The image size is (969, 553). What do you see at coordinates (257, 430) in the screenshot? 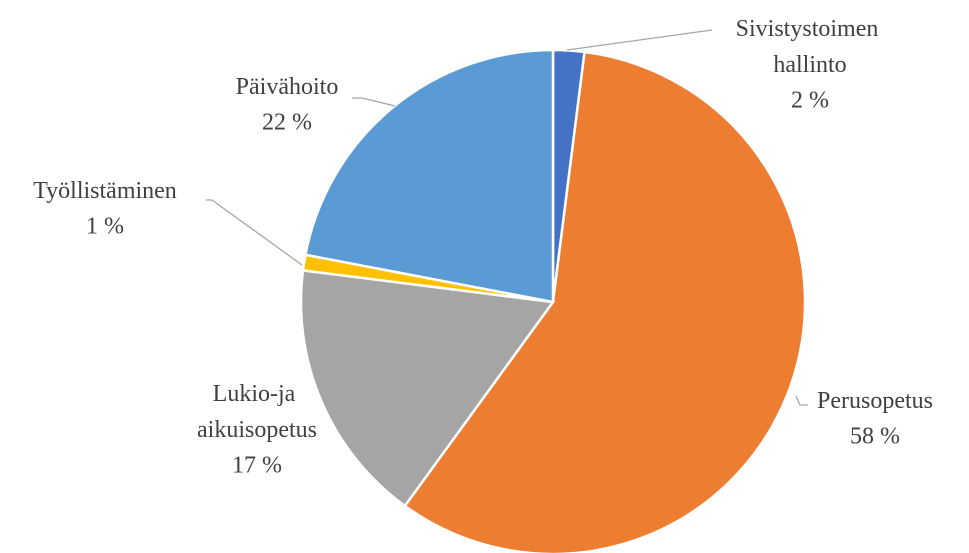
I see `category-label-line: aikuisopetus` at bounding box center [257, 430].